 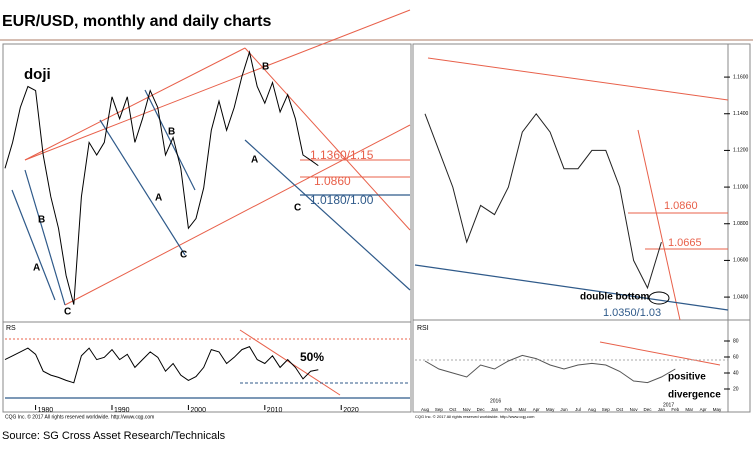 What do you see at coordinates (46, 410) in the screenshot?
I see `x-tick-label: 1980` at bounding box center [46, 410].